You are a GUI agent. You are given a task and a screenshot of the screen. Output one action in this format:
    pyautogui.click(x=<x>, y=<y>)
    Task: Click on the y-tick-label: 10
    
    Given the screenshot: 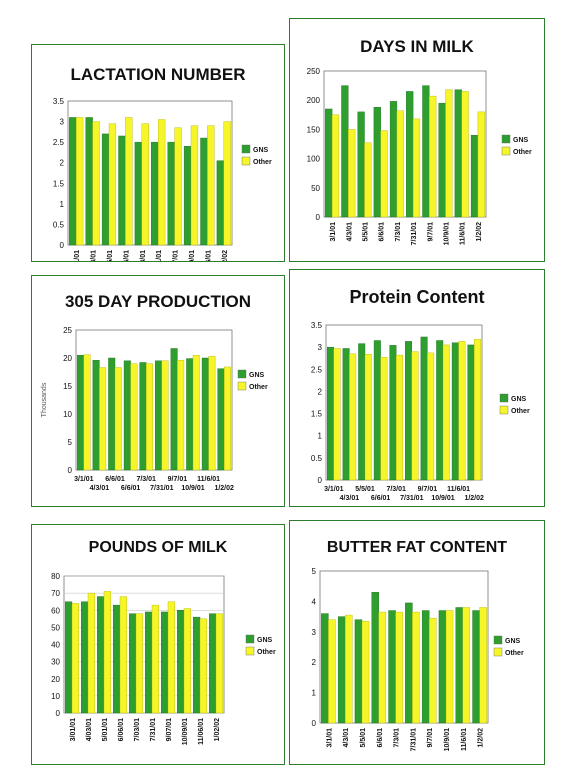 What is the action you would take?
    pyautogui.click(x=55, y=696)
    